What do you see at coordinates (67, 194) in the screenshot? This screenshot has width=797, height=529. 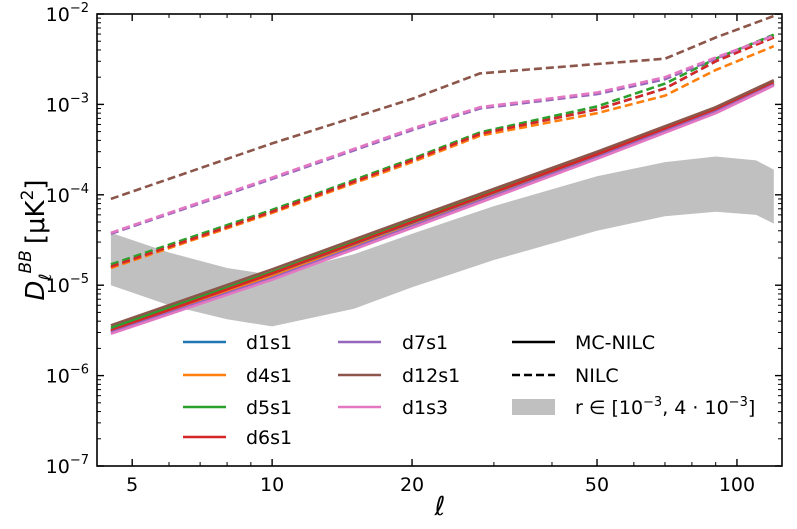 I see `y-tick-label: 10⁻⁴` at bounding box center [67, 194].